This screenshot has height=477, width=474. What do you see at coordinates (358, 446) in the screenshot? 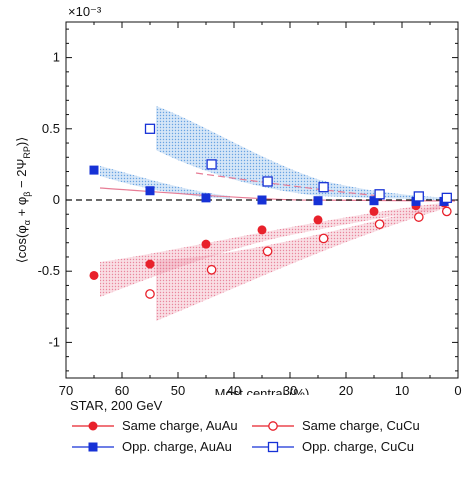
I see `legend-label-opp-cucu: Opp. charge, CuCu` at bounding box center [358, 446].